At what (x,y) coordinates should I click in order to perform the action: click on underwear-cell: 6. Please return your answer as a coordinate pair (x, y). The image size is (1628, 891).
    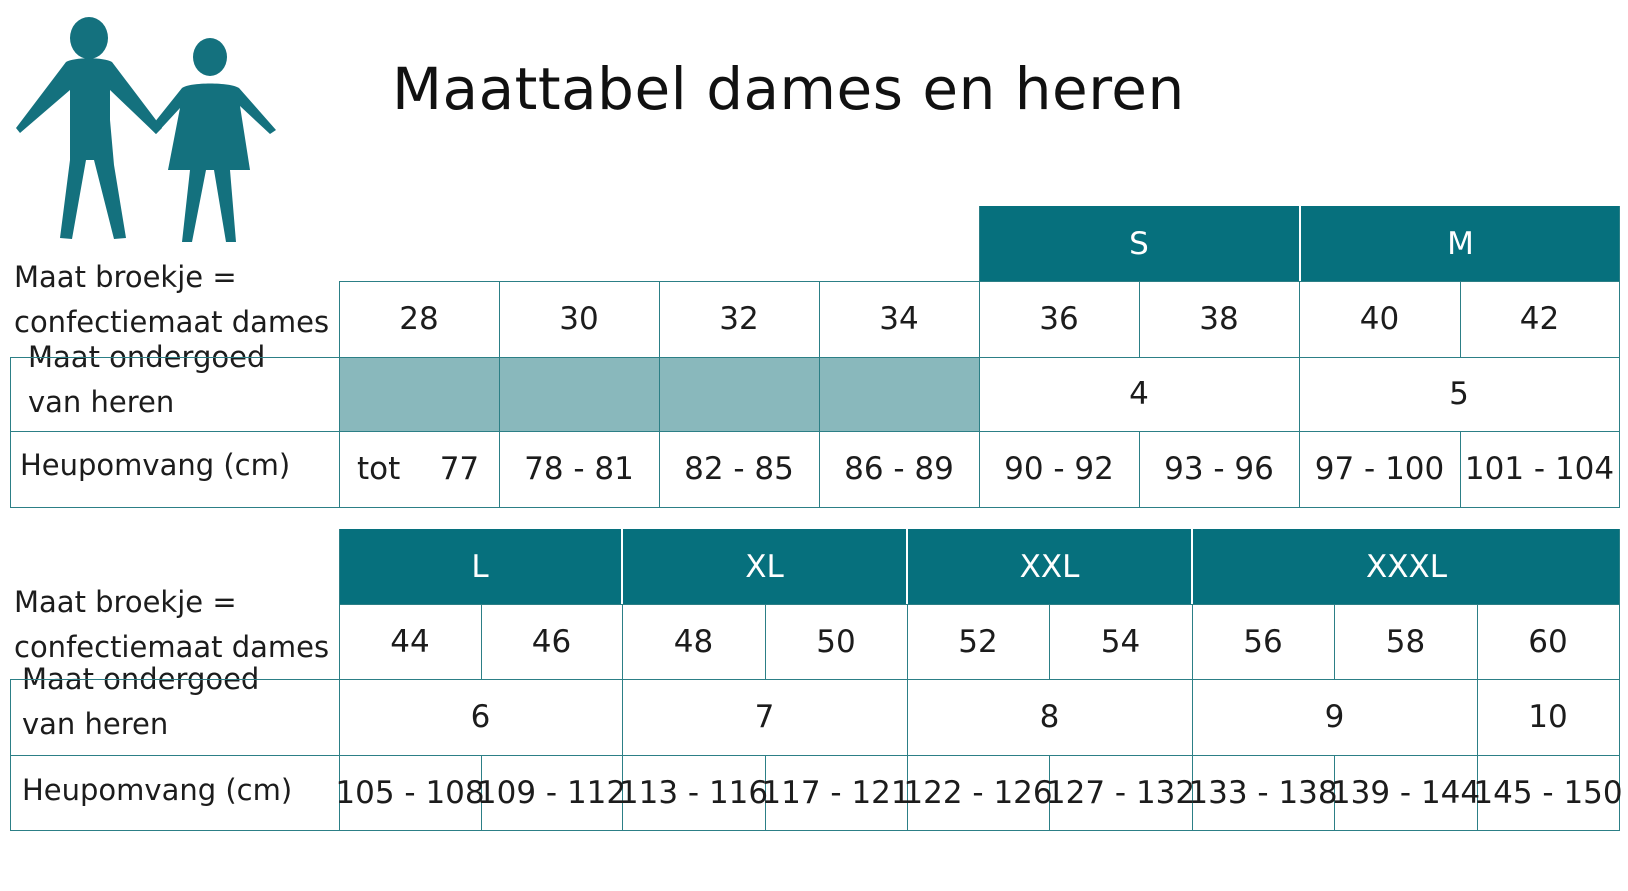
    Looking at the image, I should click on (480, 717).